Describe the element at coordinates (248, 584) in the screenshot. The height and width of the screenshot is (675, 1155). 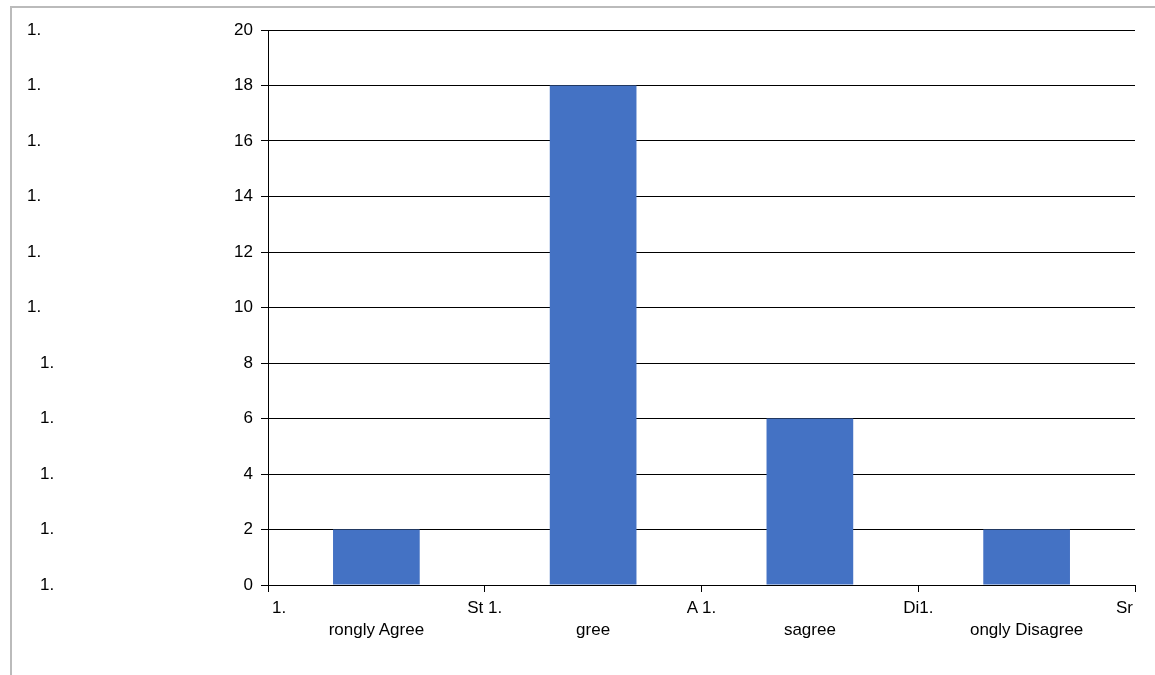
I see `y-tick-label: 0` at that location.